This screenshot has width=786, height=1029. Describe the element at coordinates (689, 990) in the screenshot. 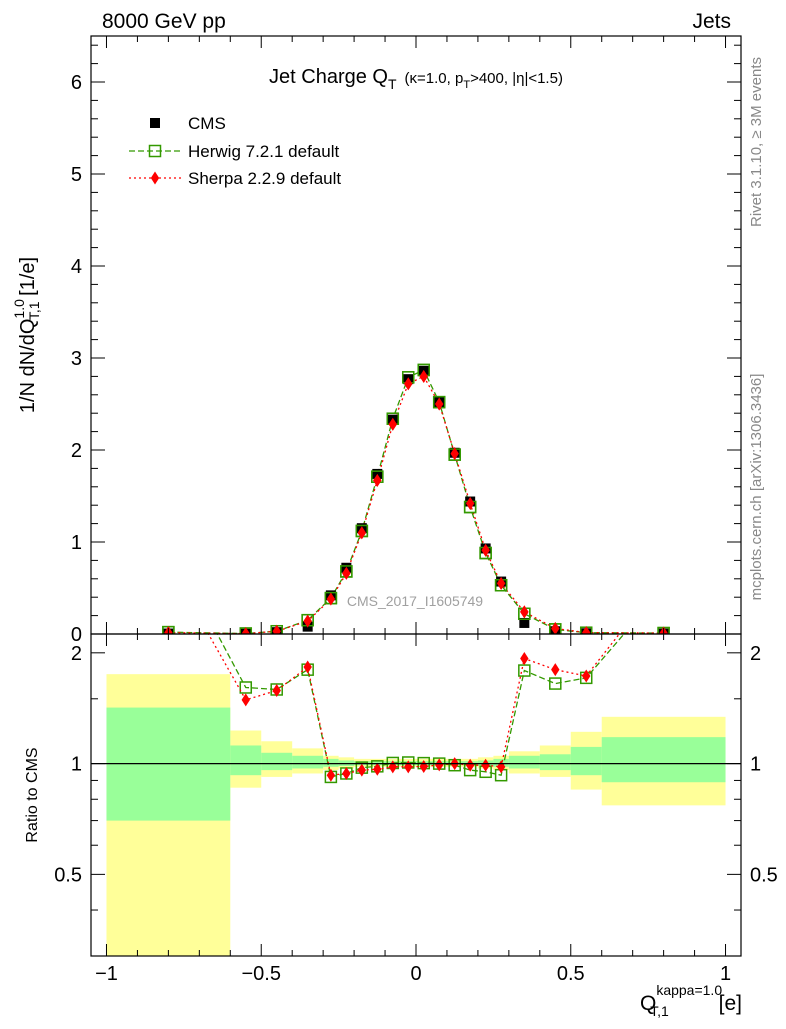

I see `xlabel-sup: kappa=1.0` at that location.